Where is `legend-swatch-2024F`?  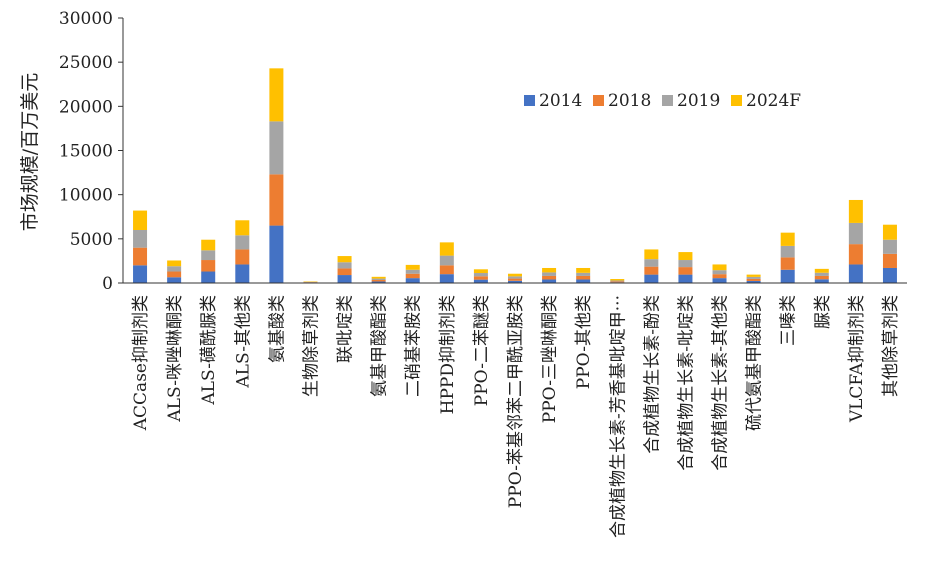 legend-swatch-2024F is located at coordinates (736, 100).